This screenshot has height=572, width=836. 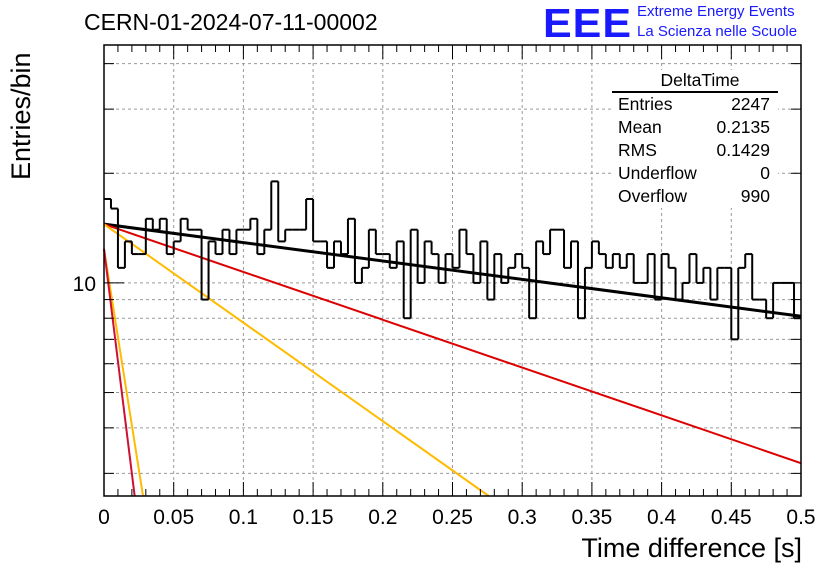 I want to click on x-tick-label: 0.05, so click(x=173, y=517).